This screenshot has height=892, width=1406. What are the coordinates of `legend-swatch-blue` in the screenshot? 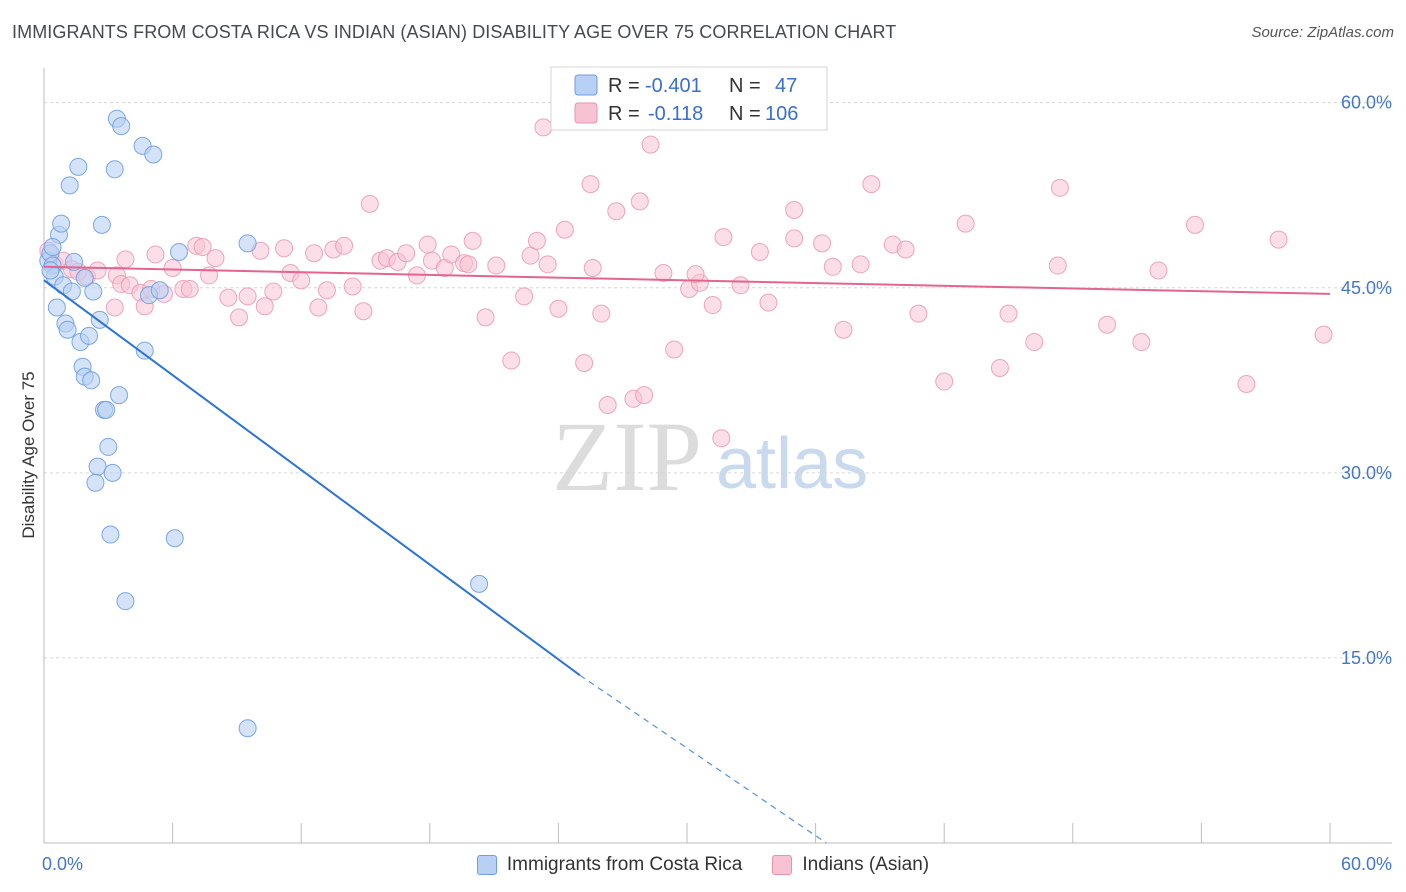 It's located at (586, 85).